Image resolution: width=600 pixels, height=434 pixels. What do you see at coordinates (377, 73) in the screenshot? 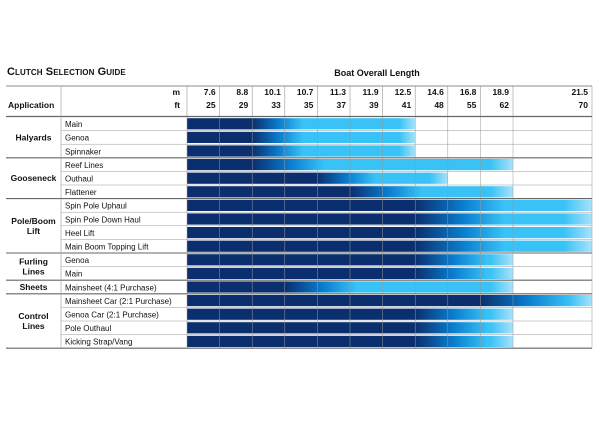
I see `boat-length-header: Boat Overall Length` at bounding box center [377, 73].